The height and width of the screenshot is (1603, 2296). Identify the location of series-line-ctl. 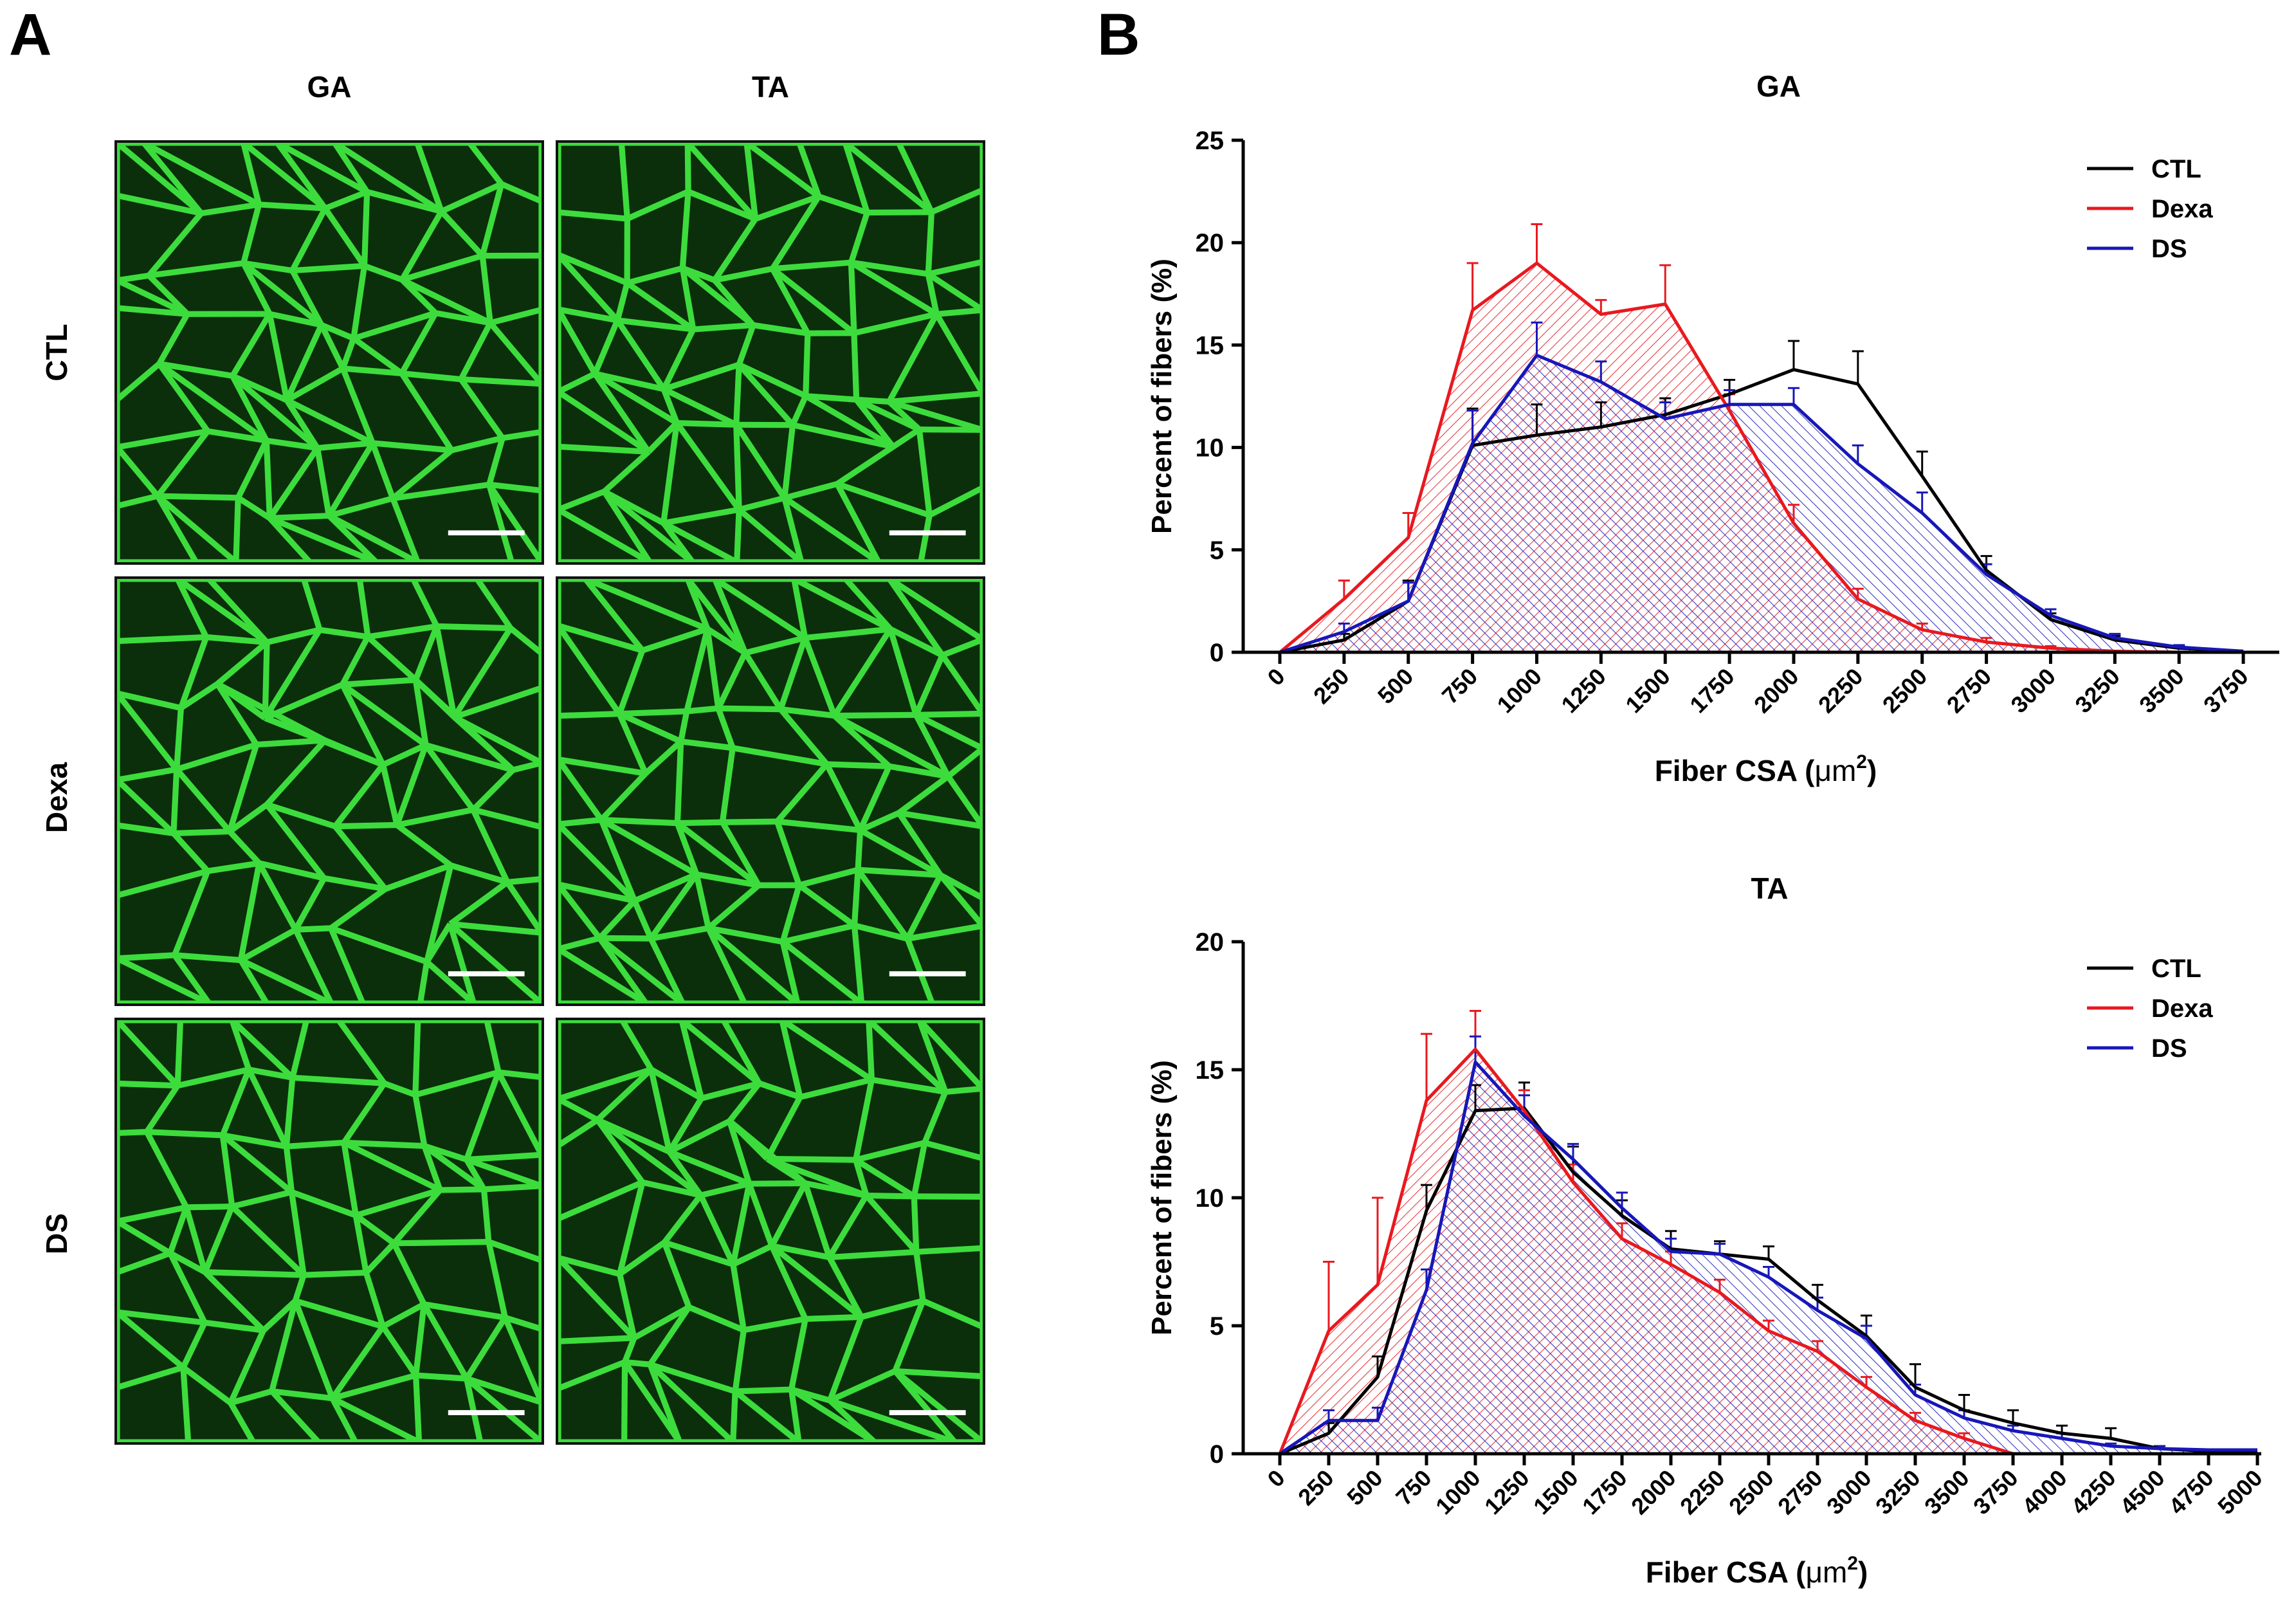
(1768, 1281).